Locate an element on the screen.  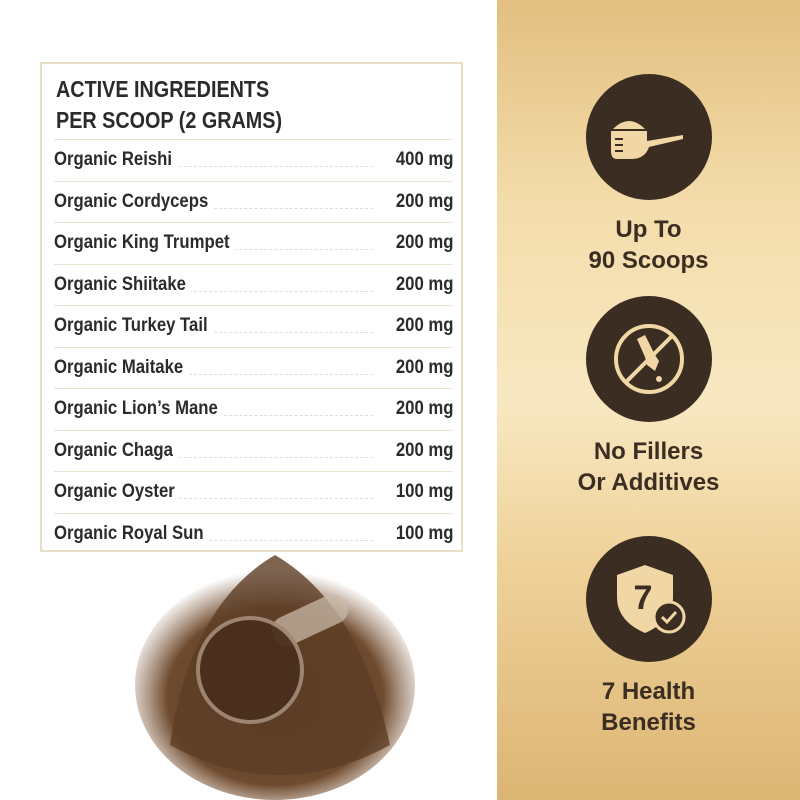
ingredient-name: Organic Turkey Tail is located at coordinates (133, 326).